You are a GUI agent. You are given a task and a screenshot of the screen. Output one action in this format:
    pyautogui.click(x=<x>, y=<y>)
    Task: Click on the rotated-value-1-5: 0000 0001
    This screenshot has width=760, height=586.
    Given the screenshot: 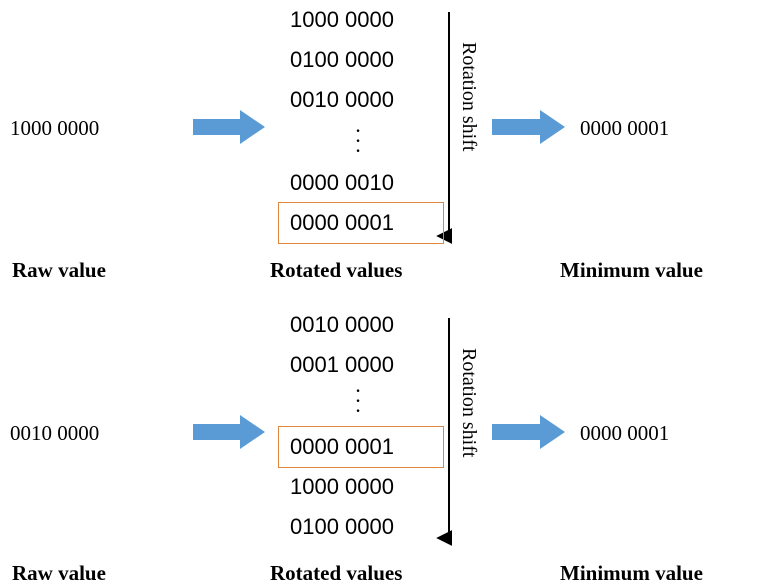 What is the action you would take?
    pyautogui.click(x=342, y=222)
    